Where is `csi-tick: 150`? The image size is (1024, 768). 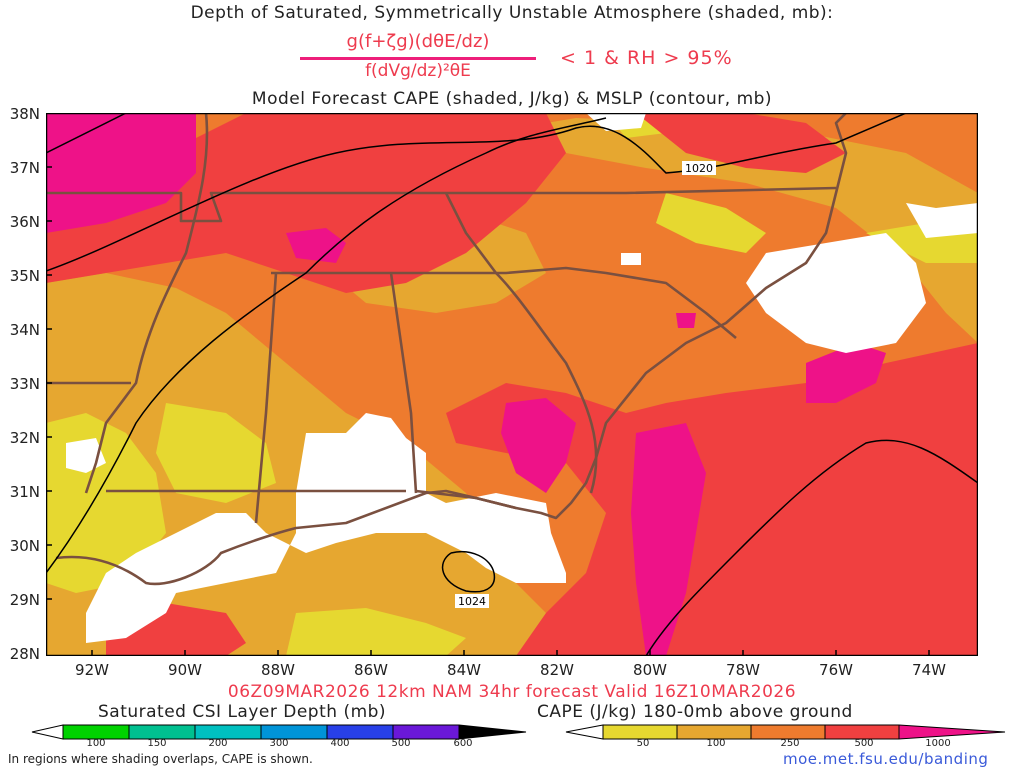
csi-tick: 150 is located at coordinates (157, 743).